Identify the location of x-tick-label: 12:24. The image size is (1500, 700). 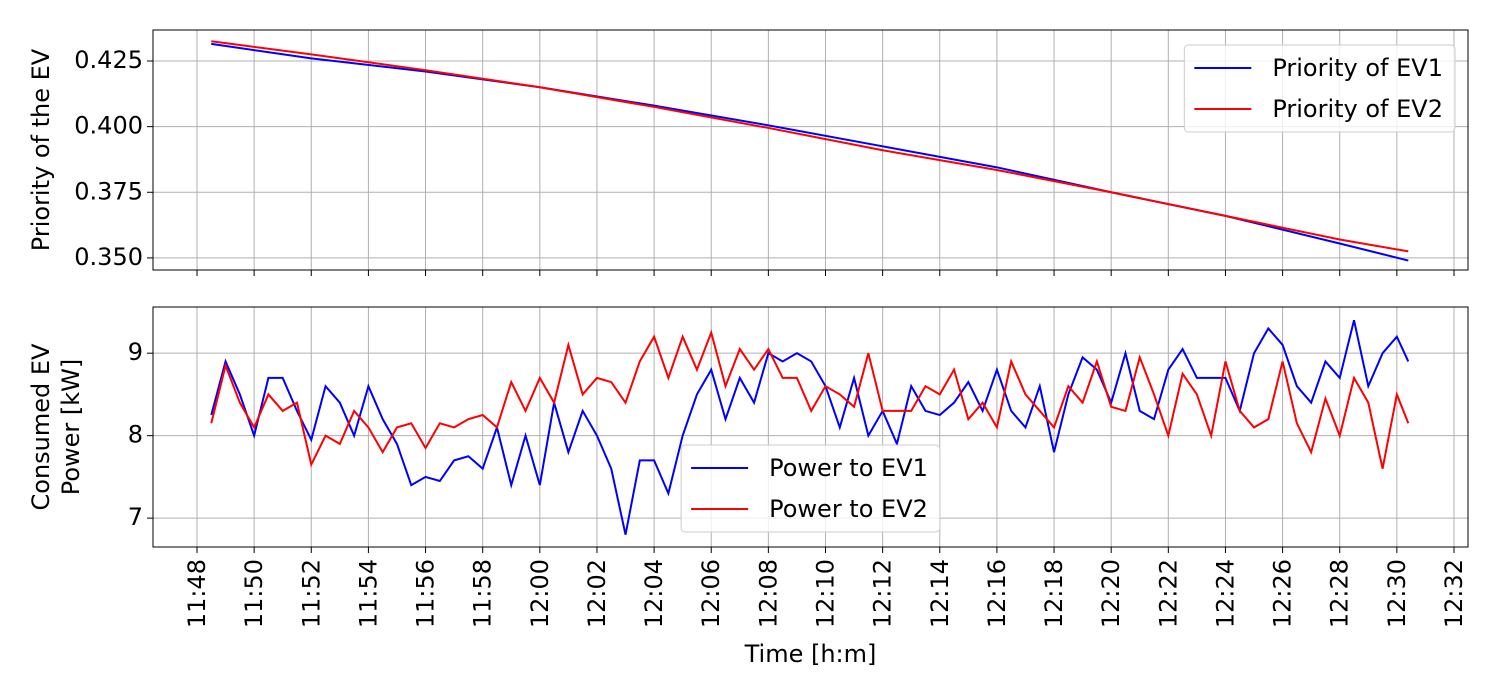
(1225, 593).